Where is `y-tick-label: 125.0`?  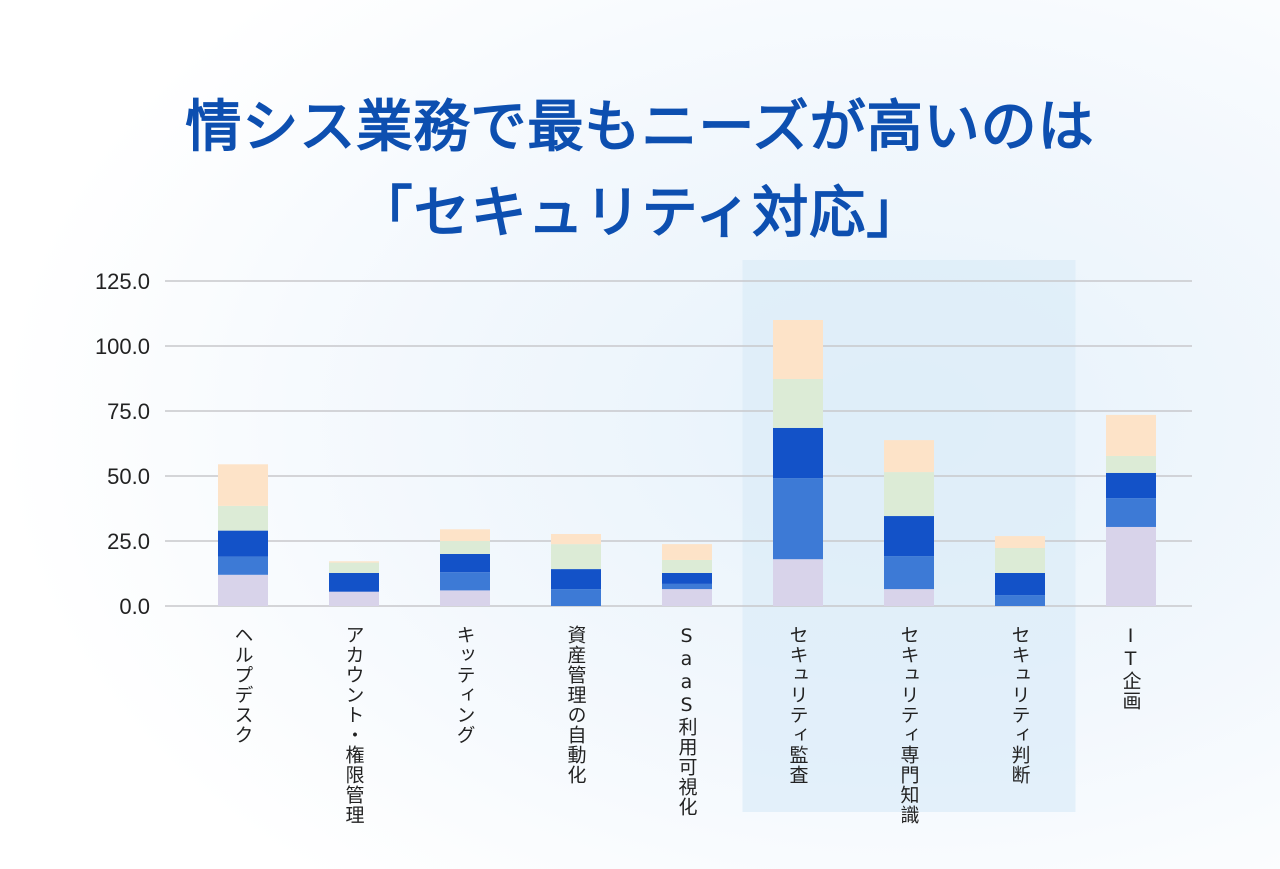
y-tick-label: 125.0 is located at coordinates (122, 281).